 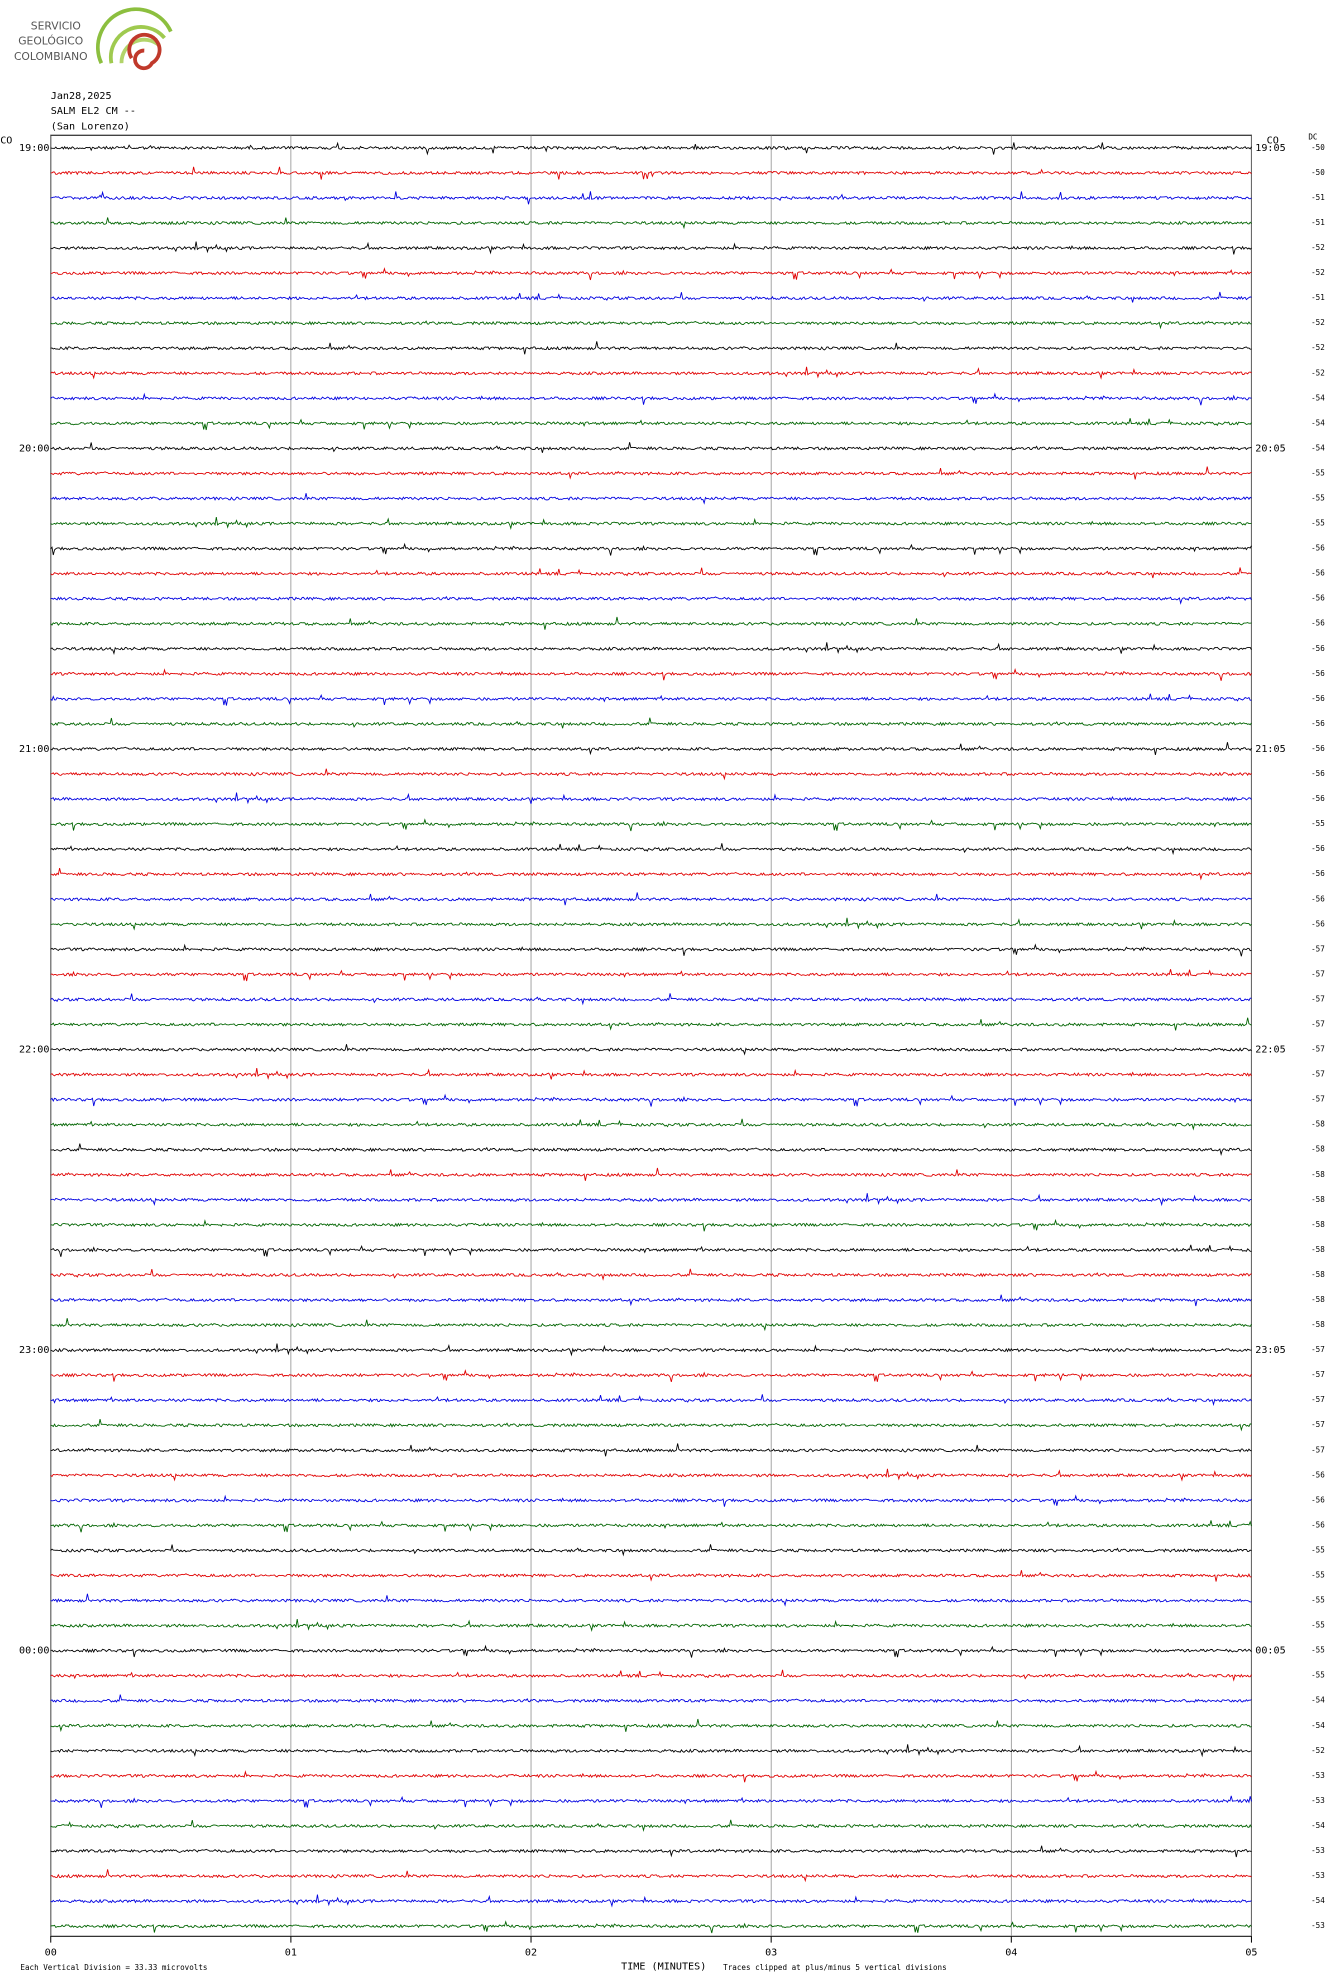 I want to click on org-line: SERVICIO, so click(x=56, y=26).